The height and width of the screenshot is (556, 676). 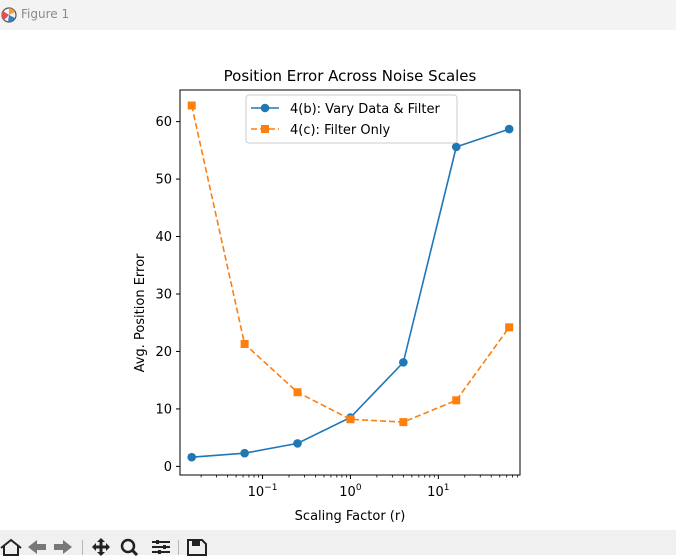 I want to click on legend-label-series-2: 4(c): Filter Only, so click(x=340, y=130).